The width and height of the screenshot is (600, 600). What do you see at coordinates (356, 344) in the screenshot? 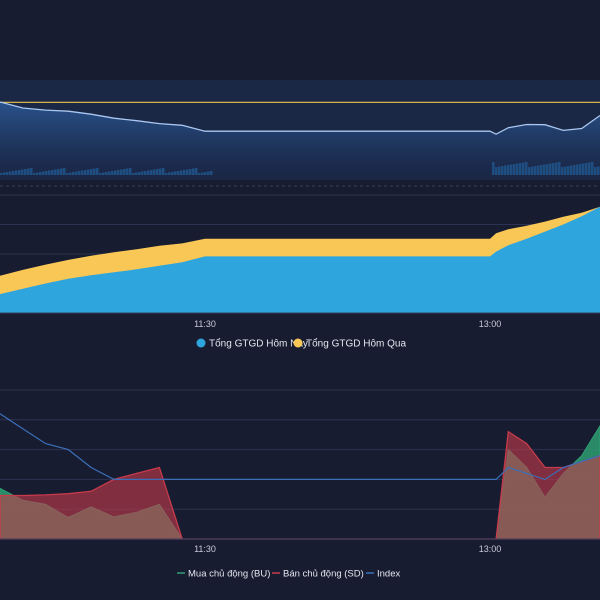
I see `legend-yesterday-label: Tổng GTGD Hôm Qua` at bounding box center [356, 344].